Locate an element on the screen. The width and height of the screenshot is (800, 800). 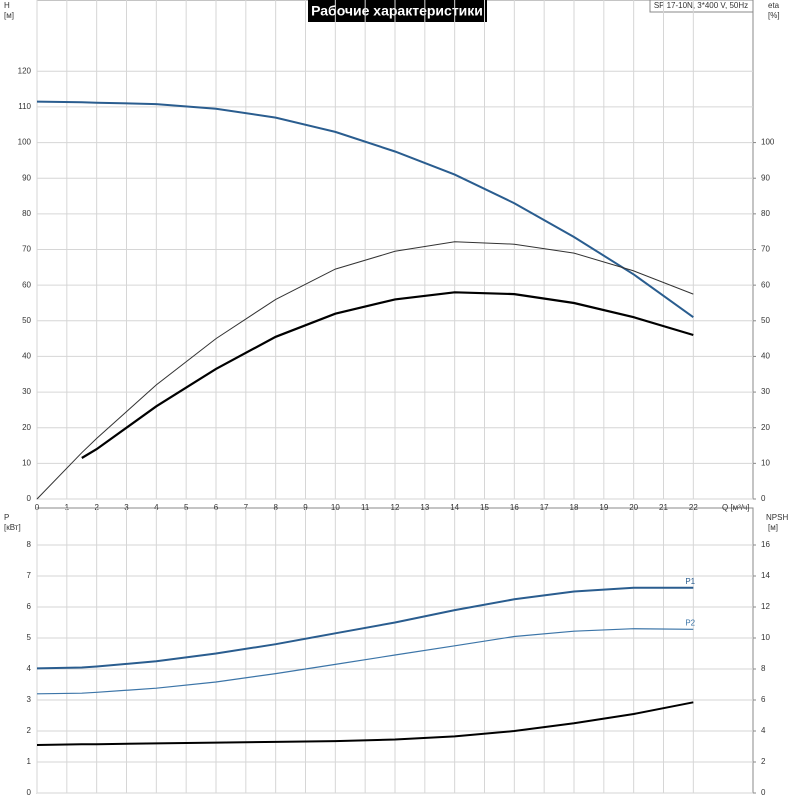
y-tick-label: 2 is located at coordinates (29, 730).